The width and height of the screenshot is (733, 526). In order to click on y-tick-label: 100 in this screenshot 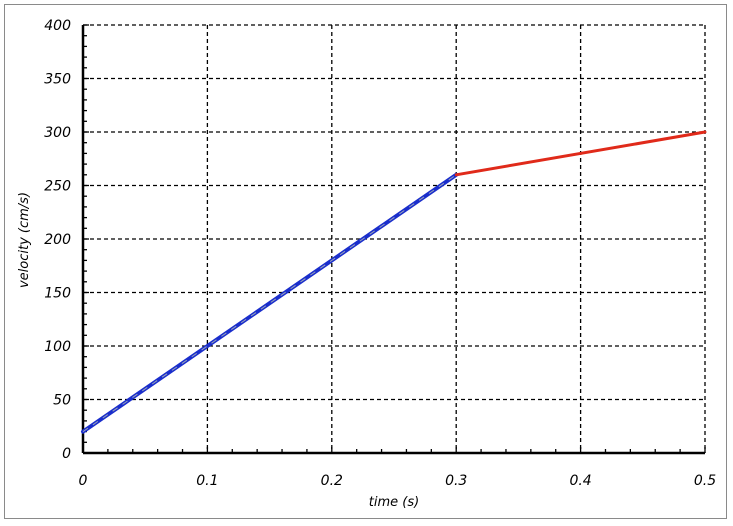, I will do `click(57, 347)`.